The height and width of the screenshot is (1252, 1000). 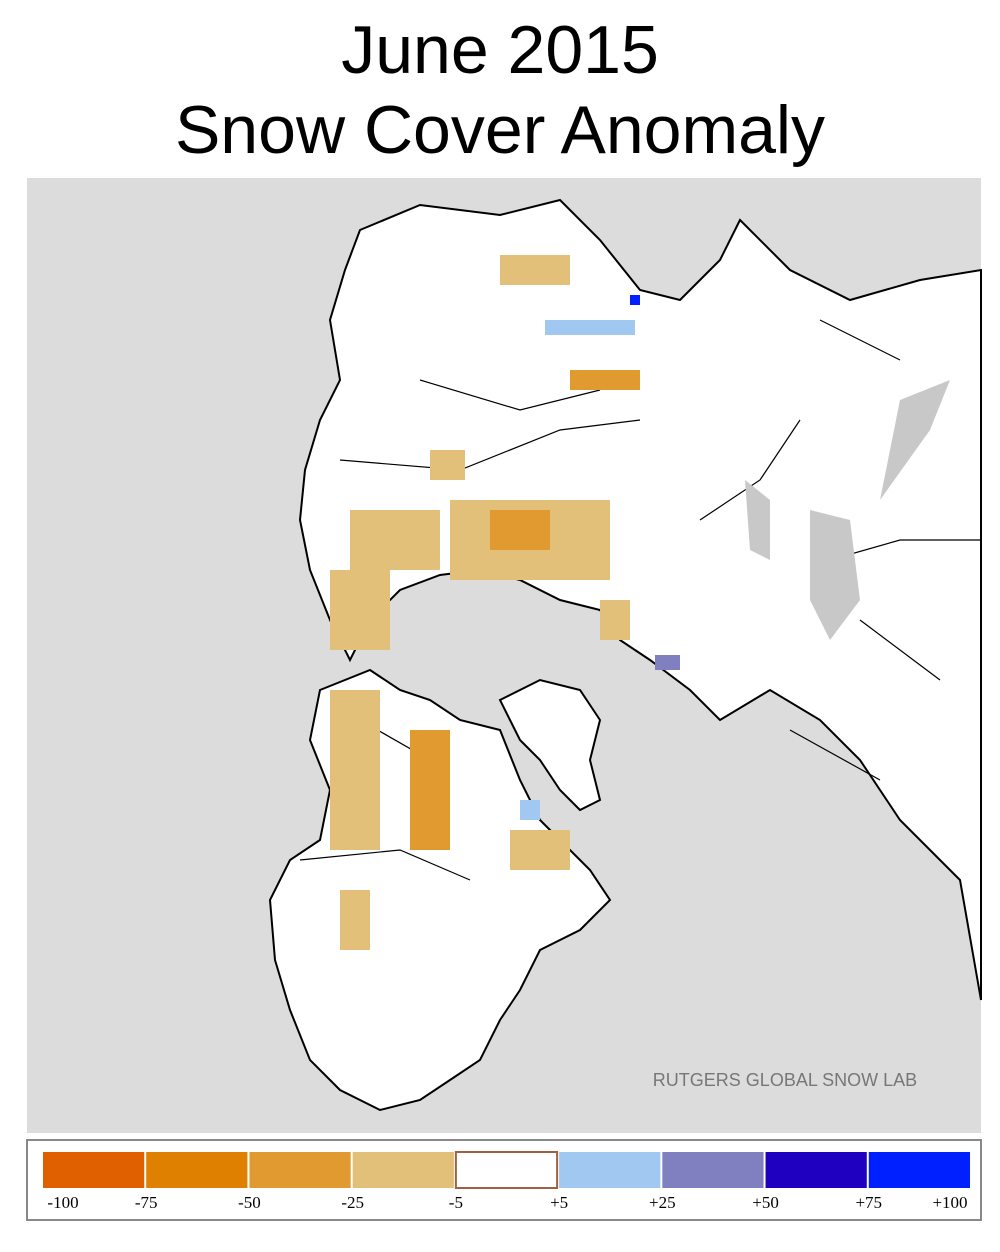 What do you see at coordinates (785, 1080) in the screenshot?
I see `credit: RUTGERS GLOBAL SNOW LAB` at bounding box center [785, 1080].